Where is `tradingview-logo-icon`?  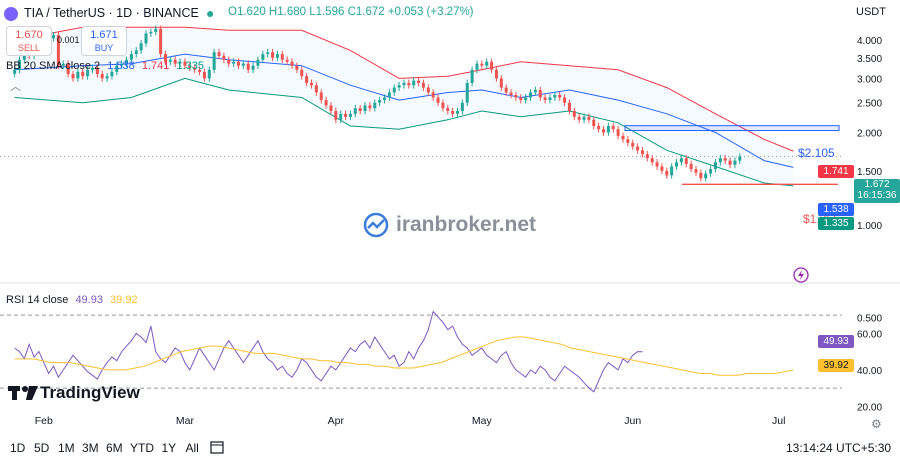
tradingview-logo-icon is located at coordinates (23, 394).